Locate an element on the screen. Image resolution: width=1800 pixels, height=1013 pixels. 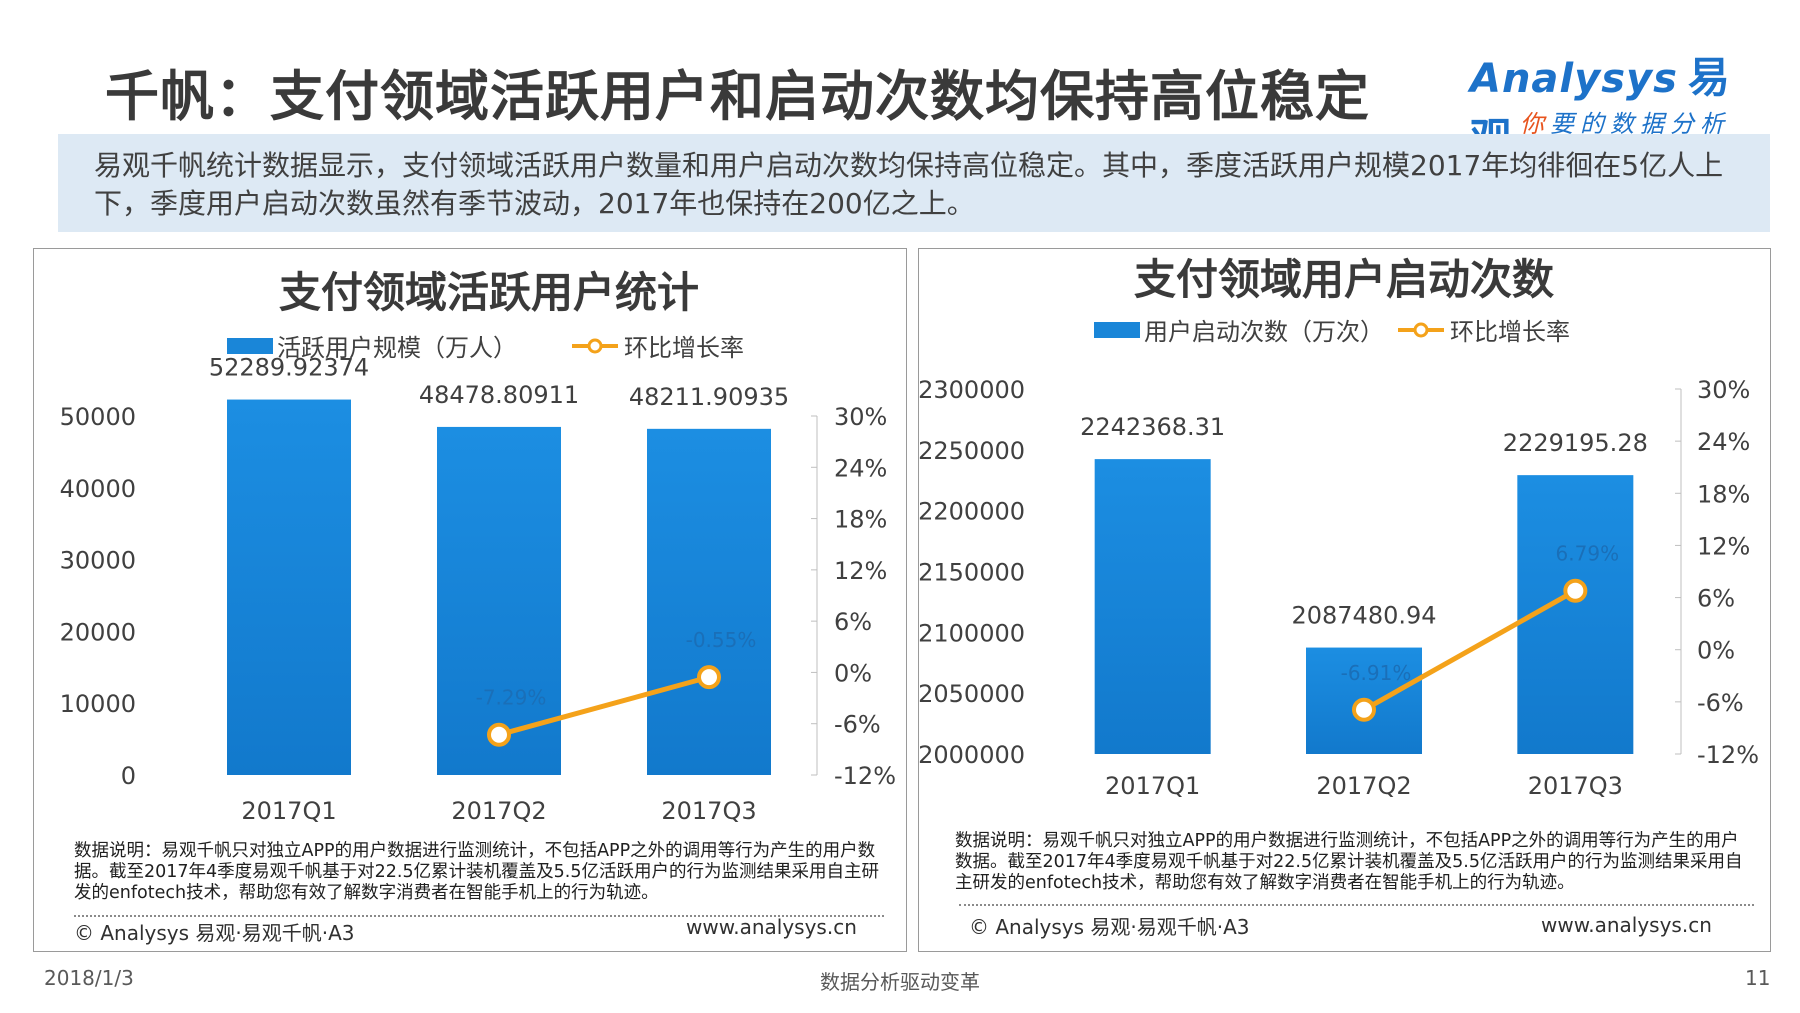
page-title: 千帆：支付领域活跃用户和启动次数均保持高位稳定 is located at coordinates (737, 96).